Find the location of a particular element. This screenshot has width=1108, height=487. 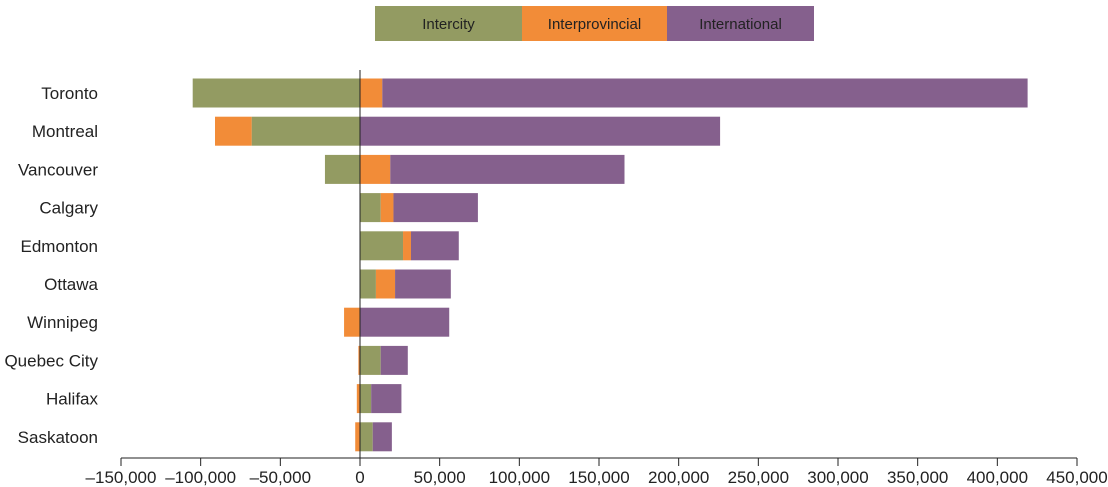

legend-label-intercity: Intercity is located at coordinates (448, 24).